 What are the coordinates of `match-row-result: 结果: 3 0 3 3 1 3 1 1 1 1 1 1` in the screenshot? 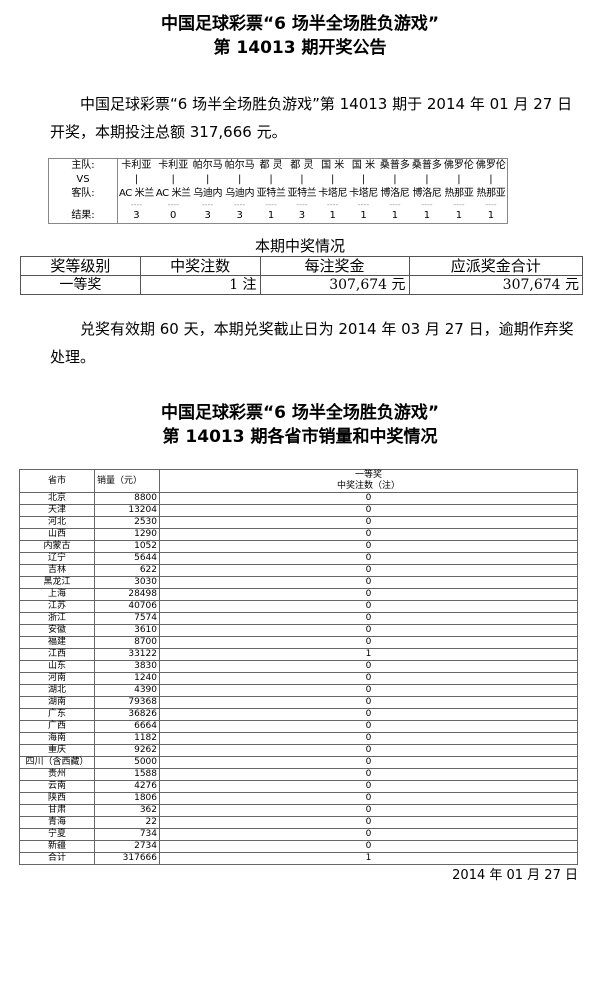 It's located at (278, 216).